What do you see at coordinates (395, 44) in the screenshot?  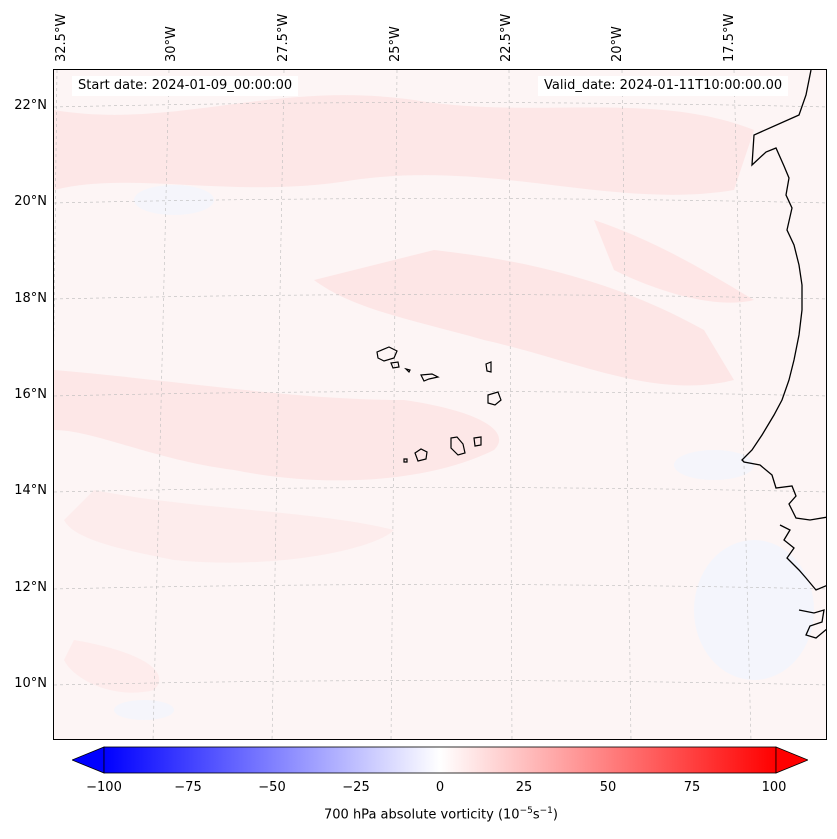 I see `longitude-label: 25°W` at bounding box center [395, 44].